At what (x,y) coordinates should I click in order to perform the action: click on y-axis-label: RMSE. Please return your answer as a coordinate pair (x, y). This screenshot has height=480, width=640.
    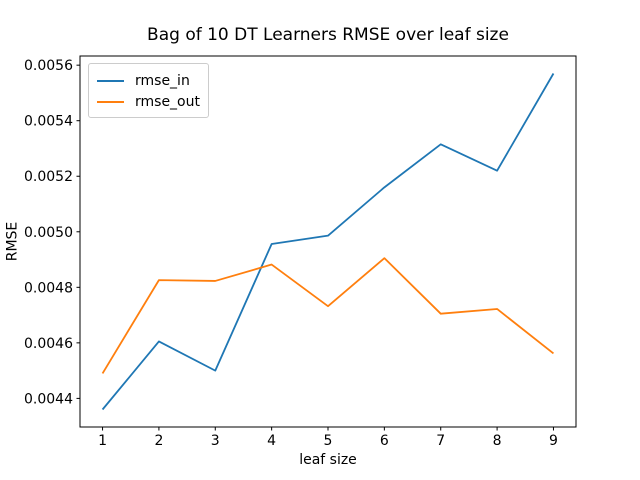
    Looking at the image, I should click on (12, 241).